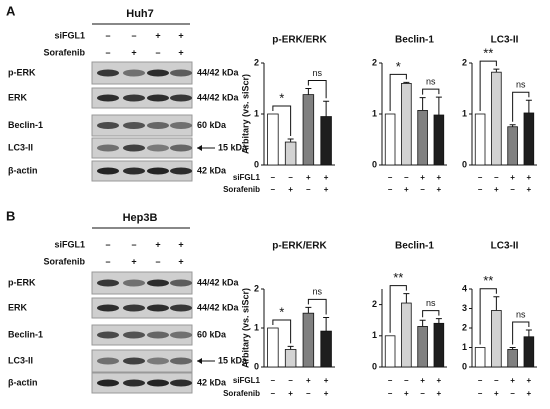 The image size is (550, 409). I want to click on chart-title: p-ERK/ERK, so click(299, 246).